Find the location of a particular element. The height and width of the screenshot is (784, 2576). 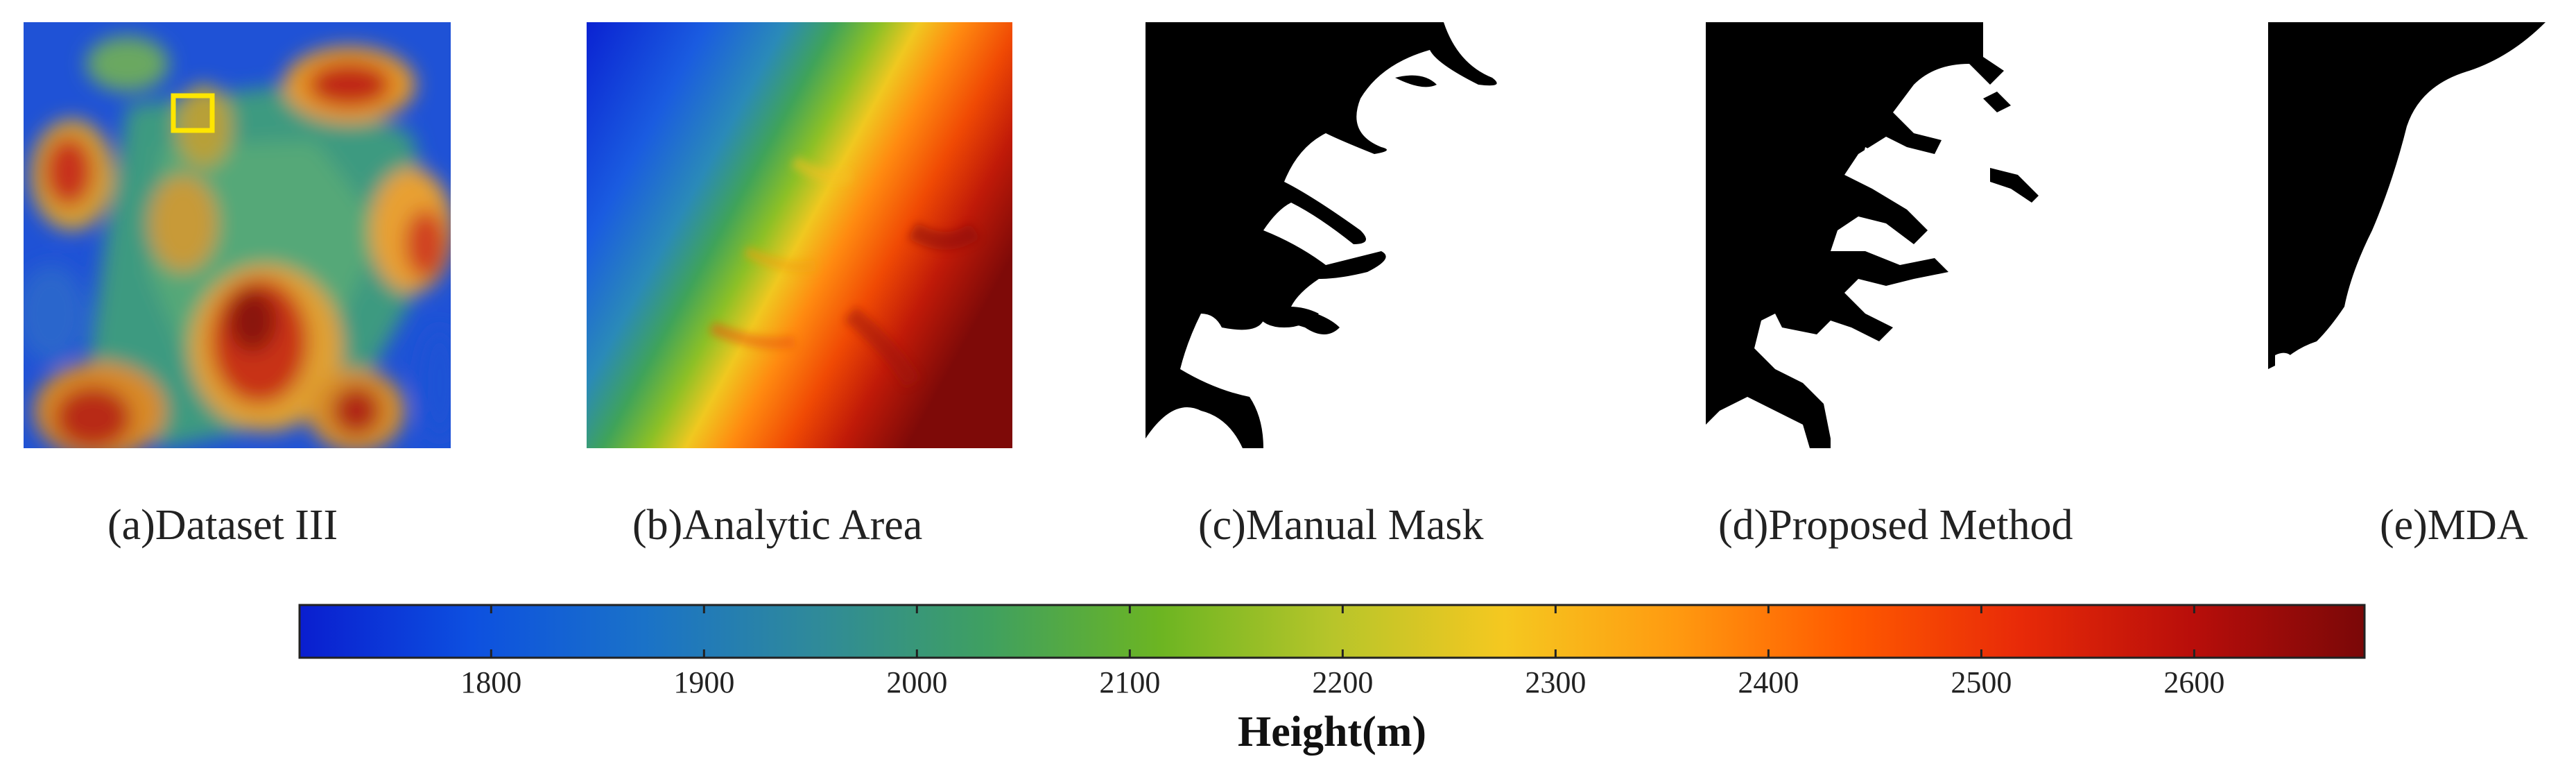

panel-proposed-method is located at coordinates (1900, 235).